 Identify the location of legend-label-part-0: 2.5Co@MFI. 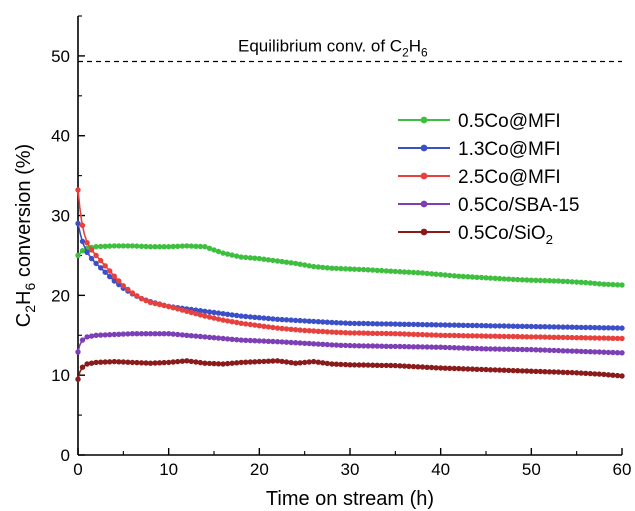
(509, 177).